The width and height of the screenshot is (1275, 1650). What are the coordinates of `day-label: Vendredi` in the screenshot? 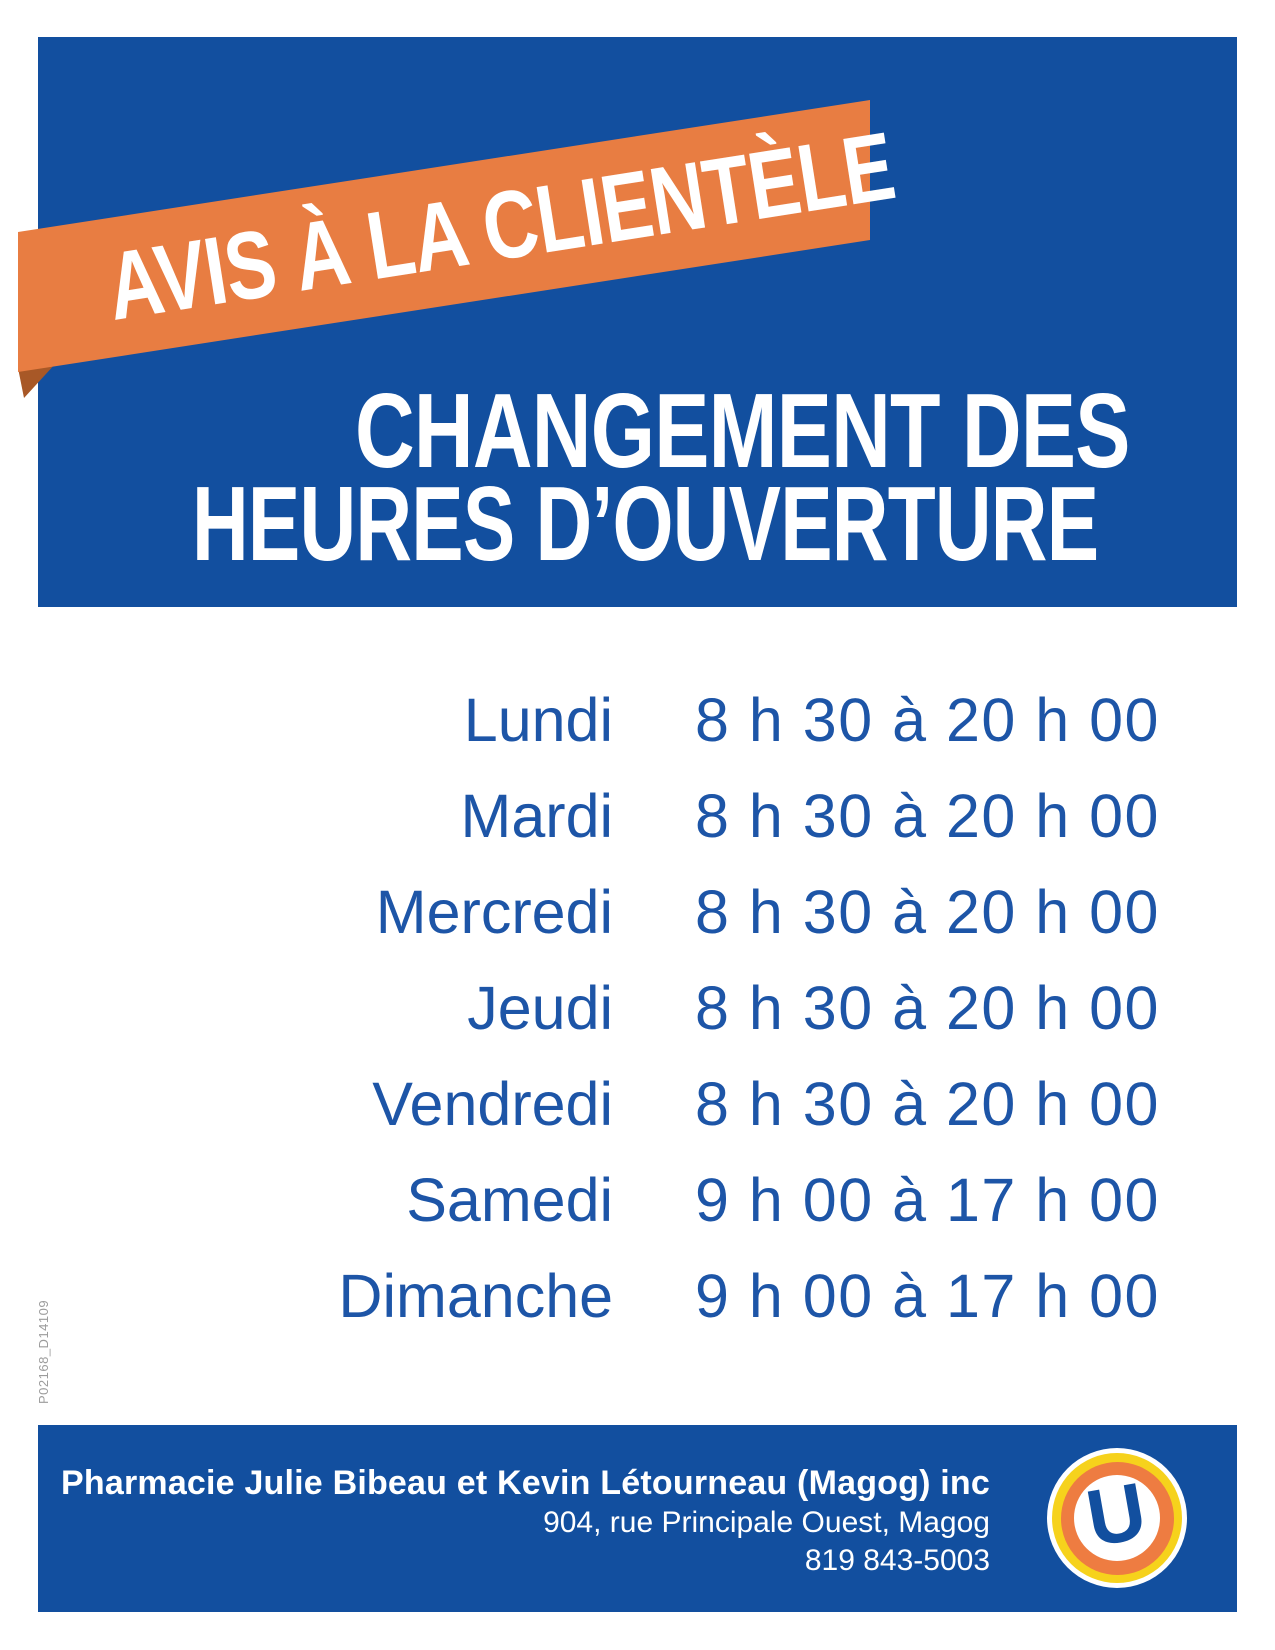 It's located at (493, 1104).